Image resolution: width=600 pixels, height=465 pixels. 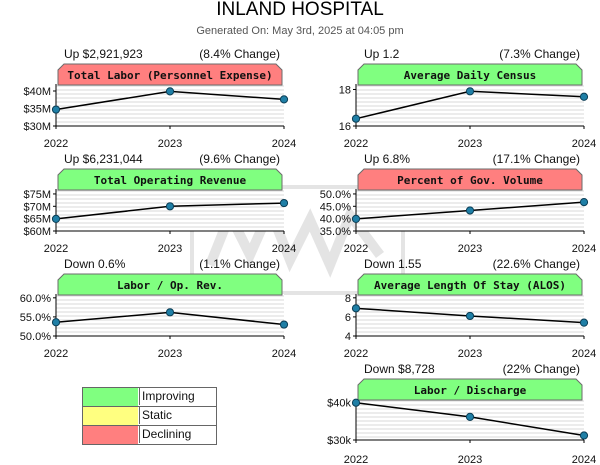 I want to click on legend-label-static: Static, so click(x=155, y=415).